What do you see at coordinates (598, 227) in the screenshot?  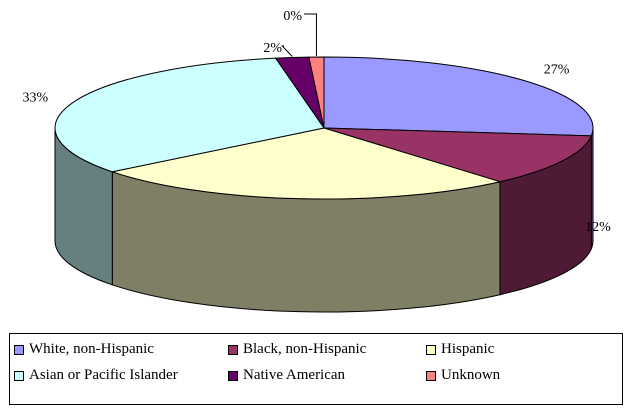 I see `data-label-black-non-hispanic: 12%` at bounding box center [598, 227].